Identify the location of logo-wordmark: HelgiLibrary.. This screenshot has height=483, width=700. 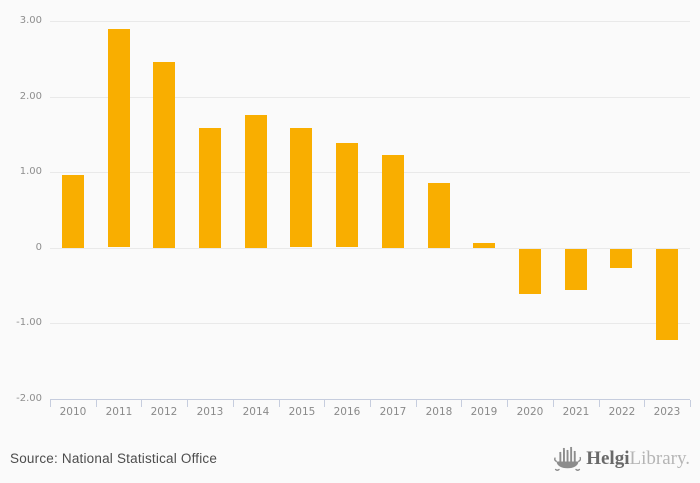
(638, 459).